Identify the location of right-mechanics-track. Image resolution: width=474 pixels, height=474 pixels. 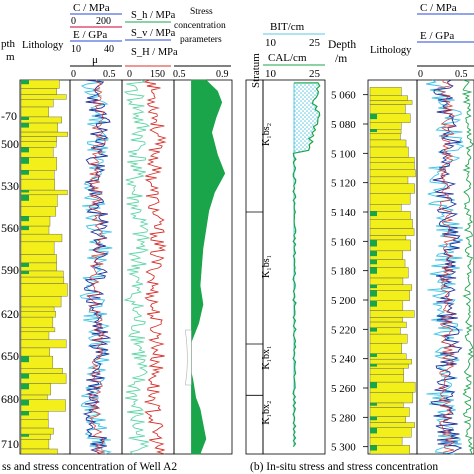
(450, 267).